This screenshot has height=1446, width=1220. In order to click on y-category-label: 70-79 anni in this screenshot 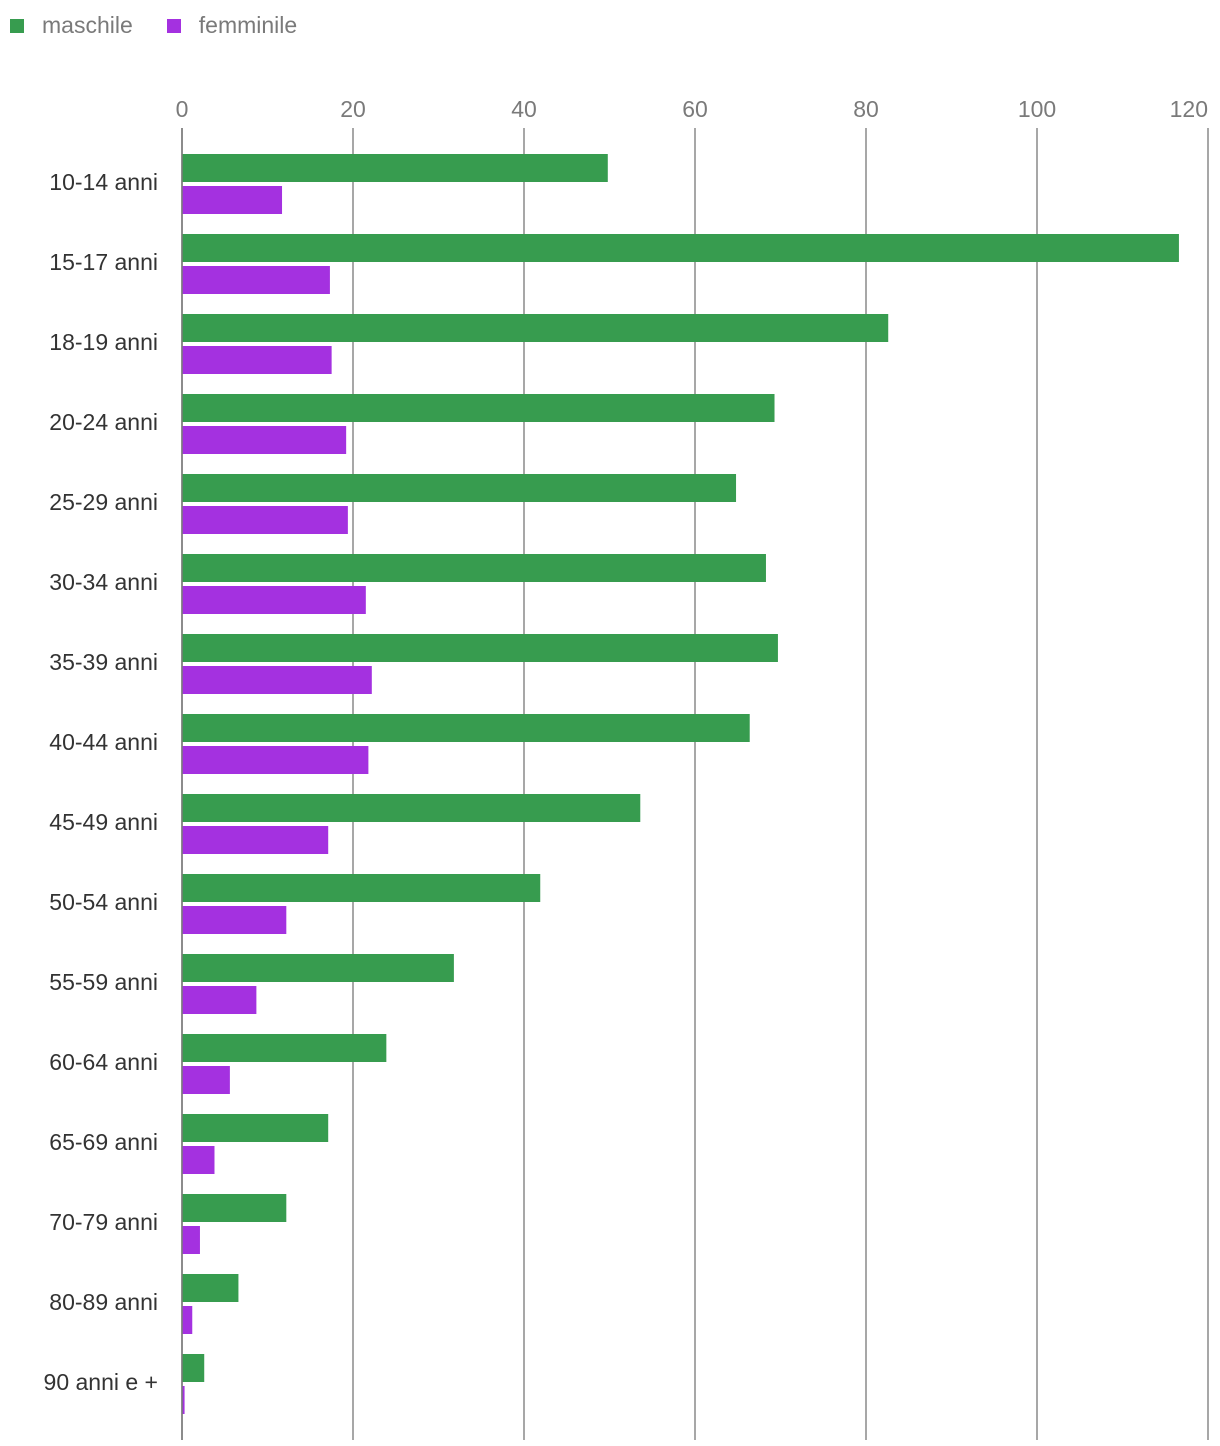, I will do `click(103, 1222)`.